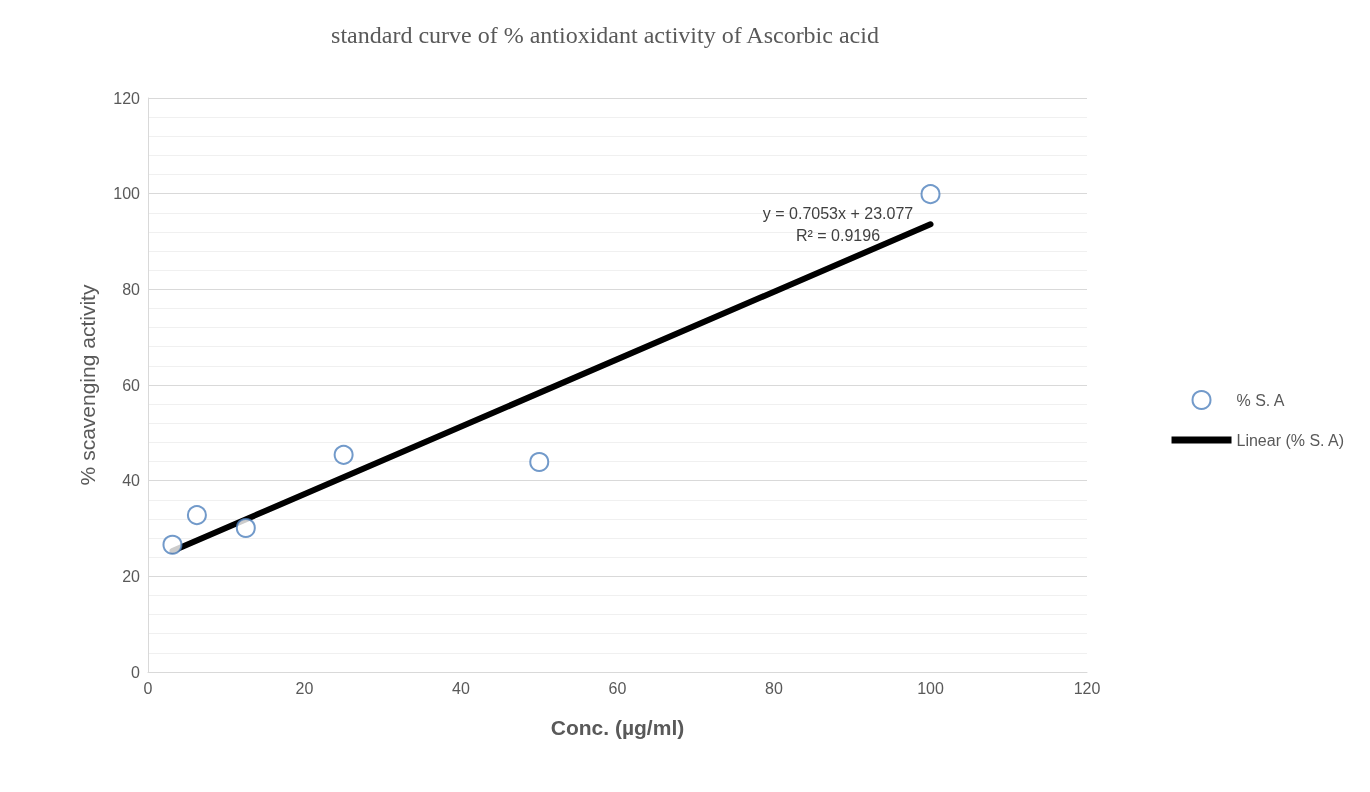 The height and width of the screenshot is (792, 1370). I want to click on x-tick-label: 0, so click(148, 688).